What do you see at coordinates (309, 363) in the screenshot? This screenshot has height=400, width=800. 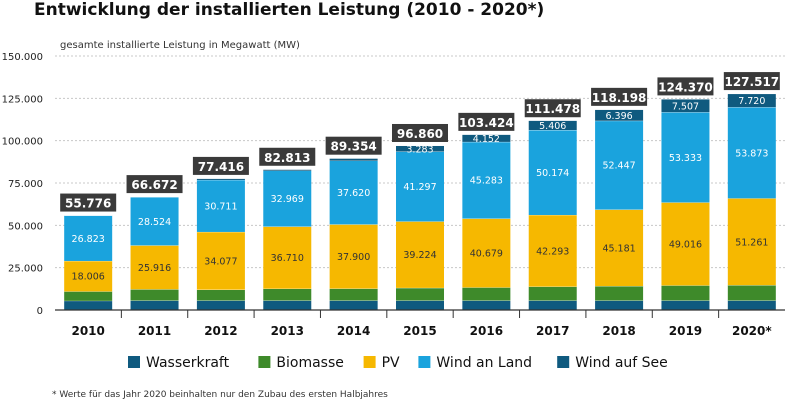 I see `legend-label: Biomasse` at bounding box center [309, 363].